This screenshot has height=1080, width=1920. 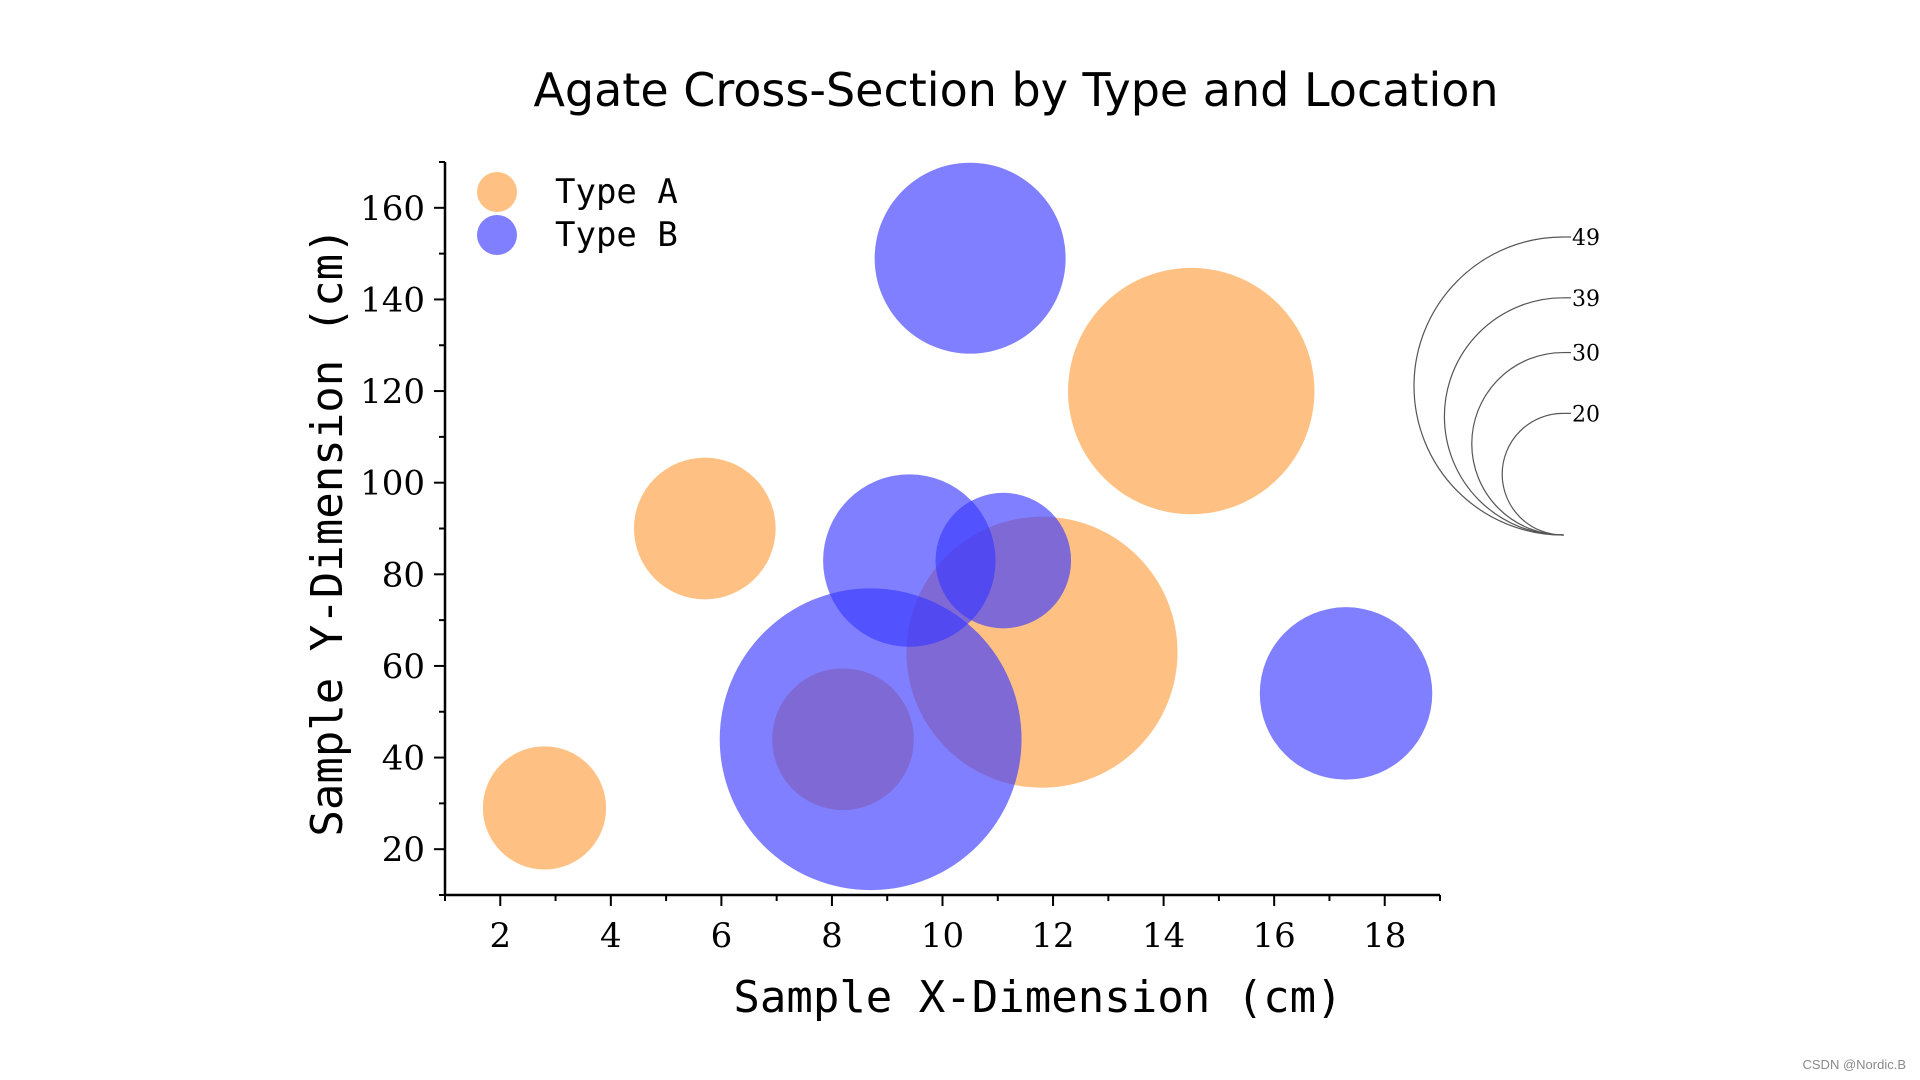 I want to click on x-axis-label: Sample X-Dimension (cm), so click(x=1037, y=997).